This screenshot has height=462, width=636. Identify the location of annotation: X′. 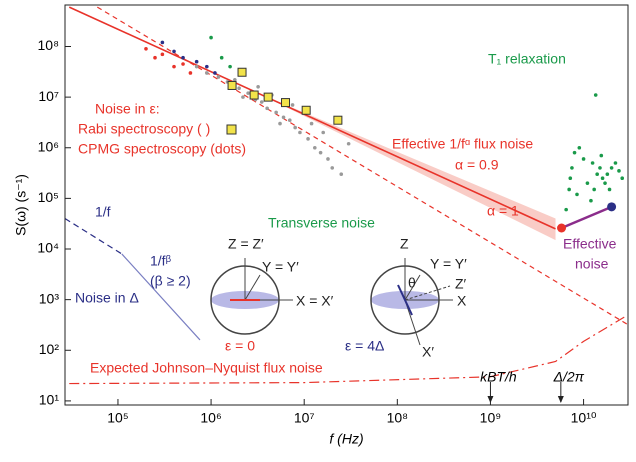
(428, 352).